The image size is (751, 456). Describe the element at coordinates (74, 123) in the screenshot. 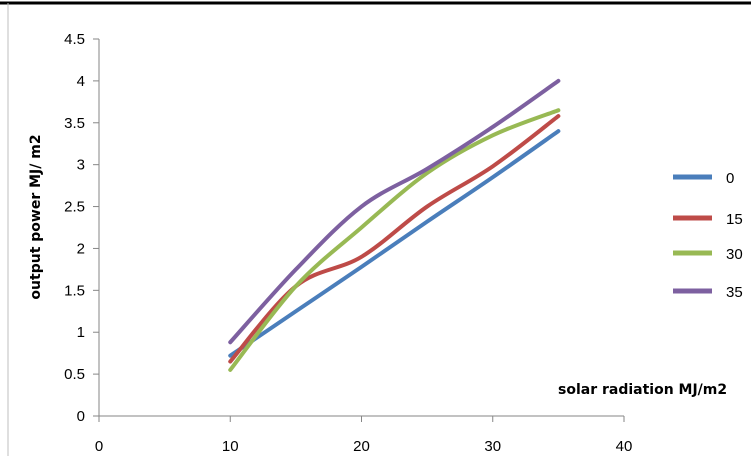

I see `y-tick-label: 3.5` at that location.